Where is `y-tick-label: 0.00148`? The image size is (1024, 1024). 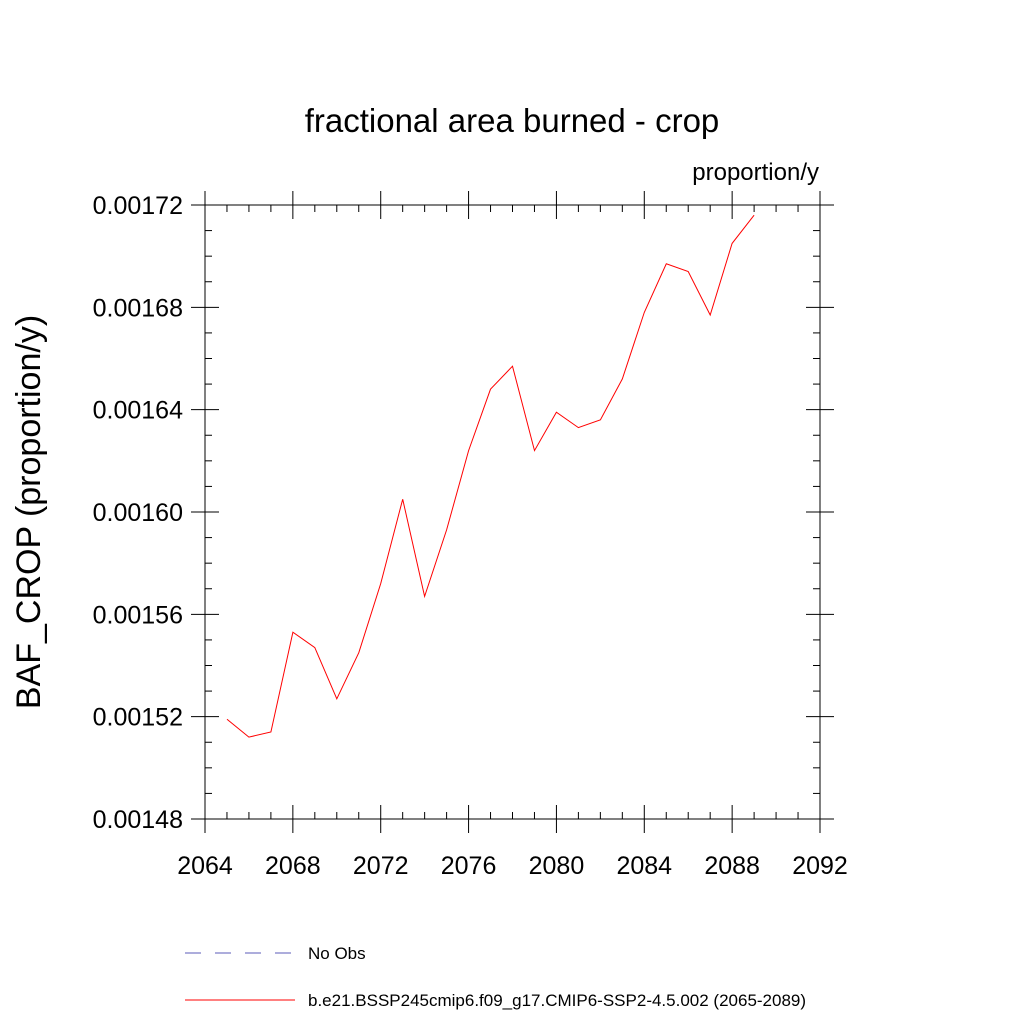 y-tick-label: 0.00148 is located at coordinates (138, 820).